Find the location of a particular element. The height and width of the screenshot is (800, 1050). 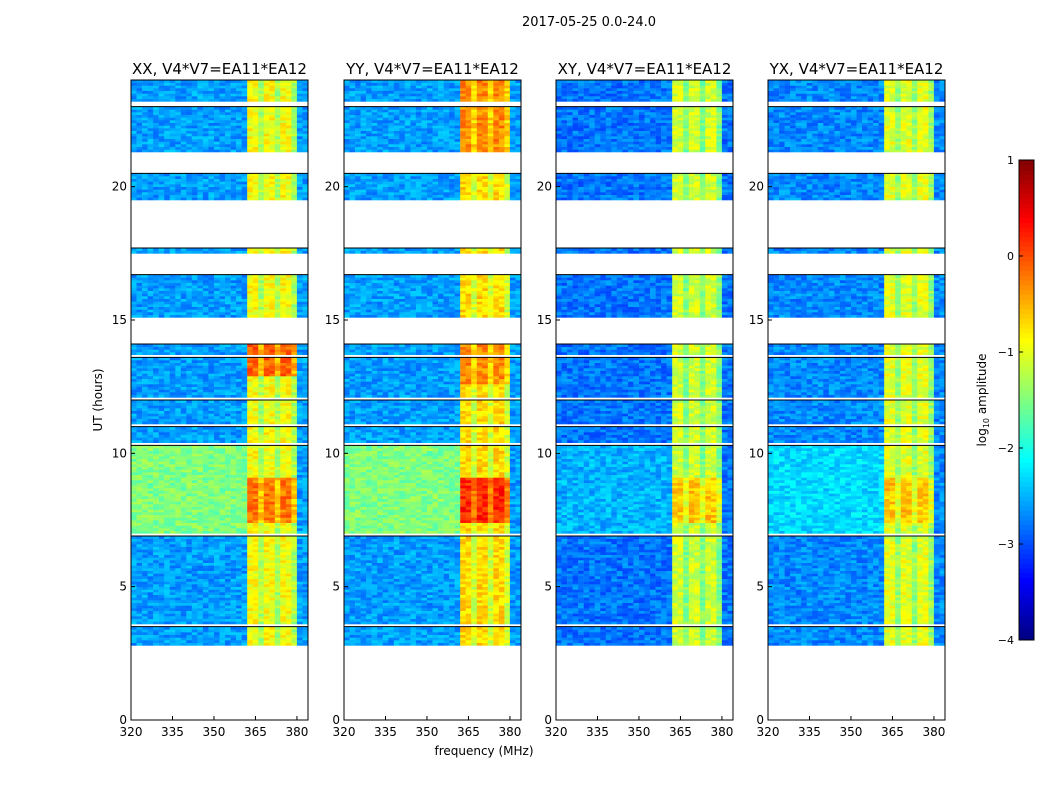

y-axis-label: UT (hours) is located at coordinates (98, 399).